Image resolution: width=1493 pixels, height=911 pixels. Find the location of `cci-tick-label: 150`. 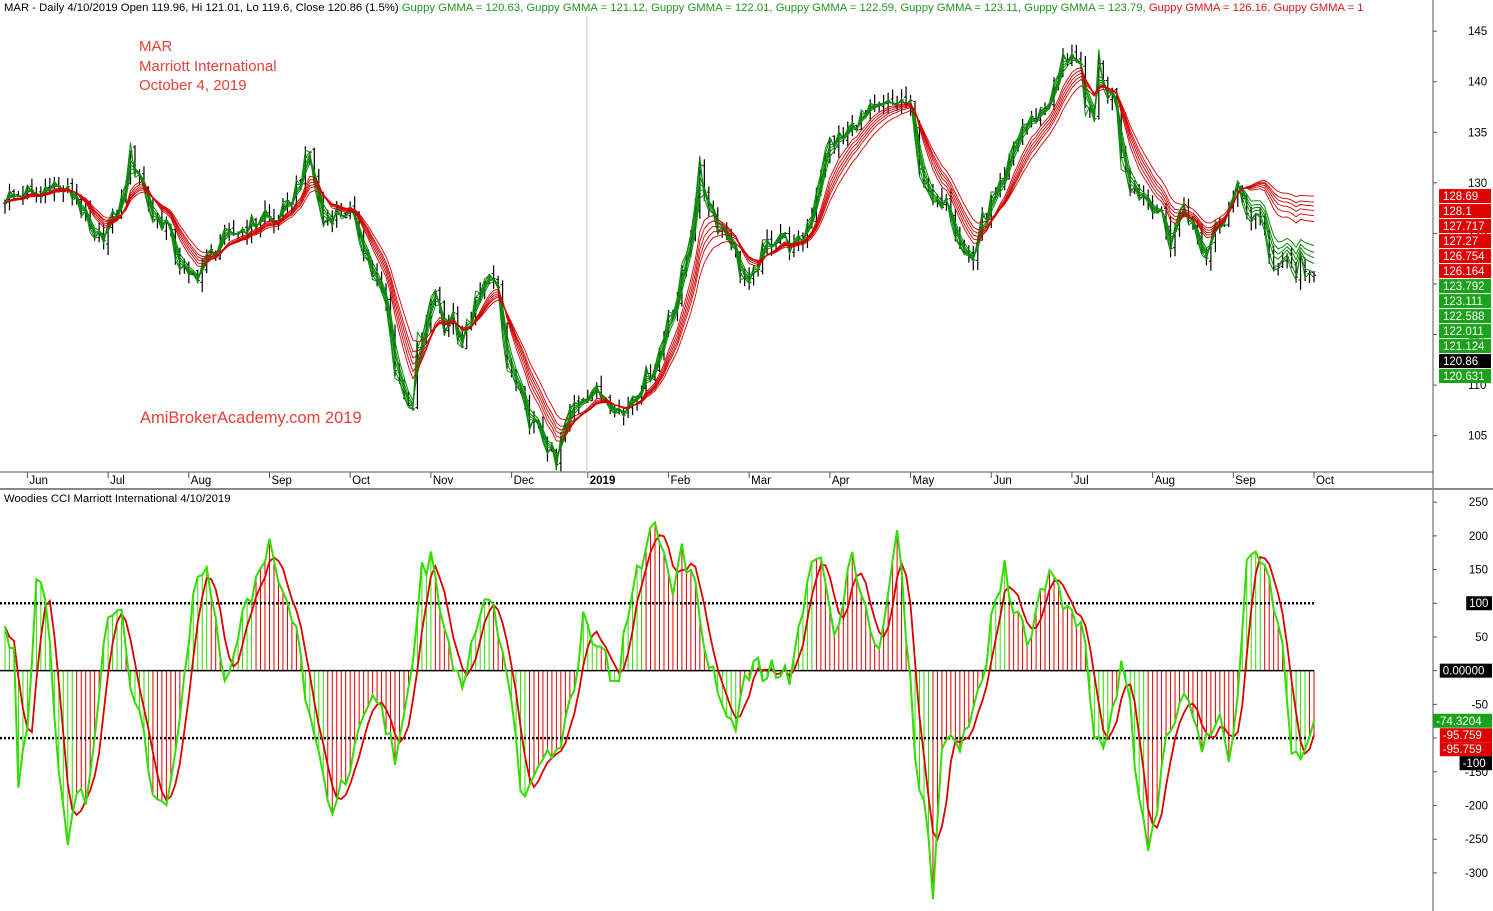

cci-tick-label: 150 is located at coordinates (1478, 571).